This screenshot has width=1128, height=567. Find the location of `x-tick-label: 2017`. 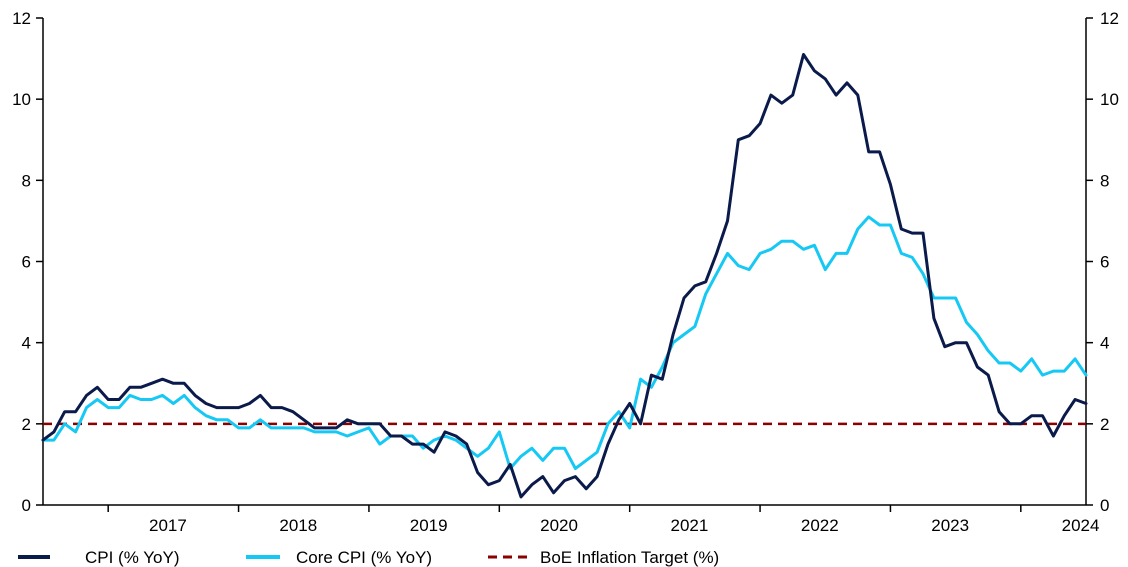

x-tick-label: 2017 is located at coordinates (168, 525).